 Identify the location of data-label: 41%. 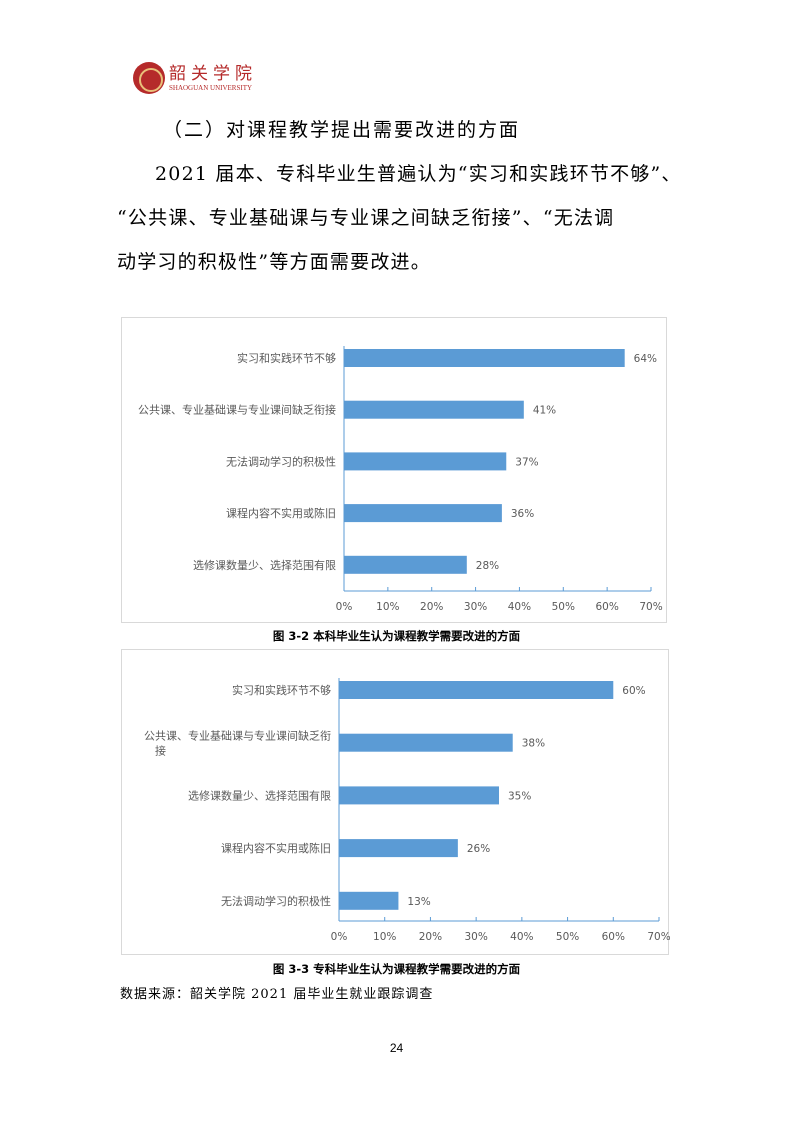
(544, 411).